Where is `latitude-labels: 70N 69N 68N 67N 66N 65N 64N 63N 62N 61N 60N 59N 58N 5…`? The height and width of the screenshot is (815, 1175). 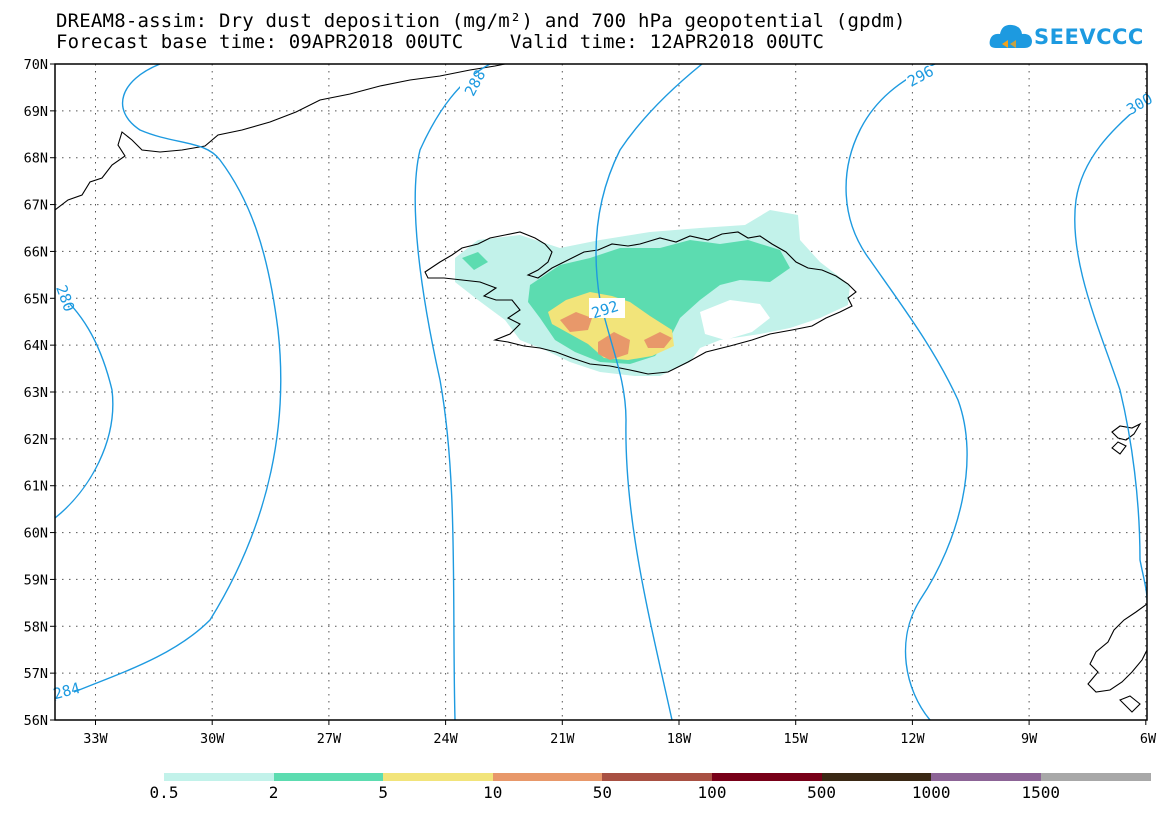
latitude-labels: 70N 69N 68N 67N 66N 65N 64N 63N 62N 61N 60N 59N 58N 5… is located at coordinates (39, 393).